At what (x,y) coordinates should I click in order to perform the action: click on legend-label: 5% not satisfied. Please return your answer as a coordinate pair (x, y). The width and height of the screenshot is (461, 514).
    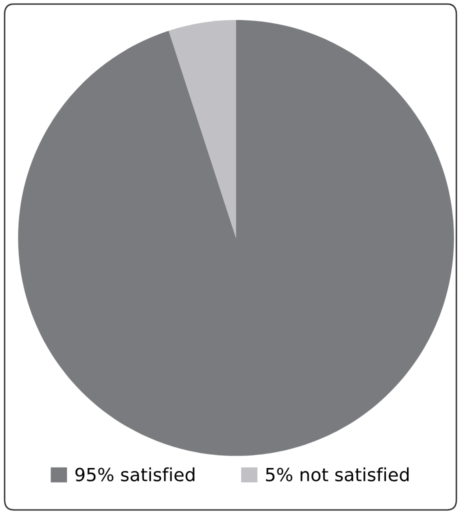
    Looking at the image, I should click on (337, 474).